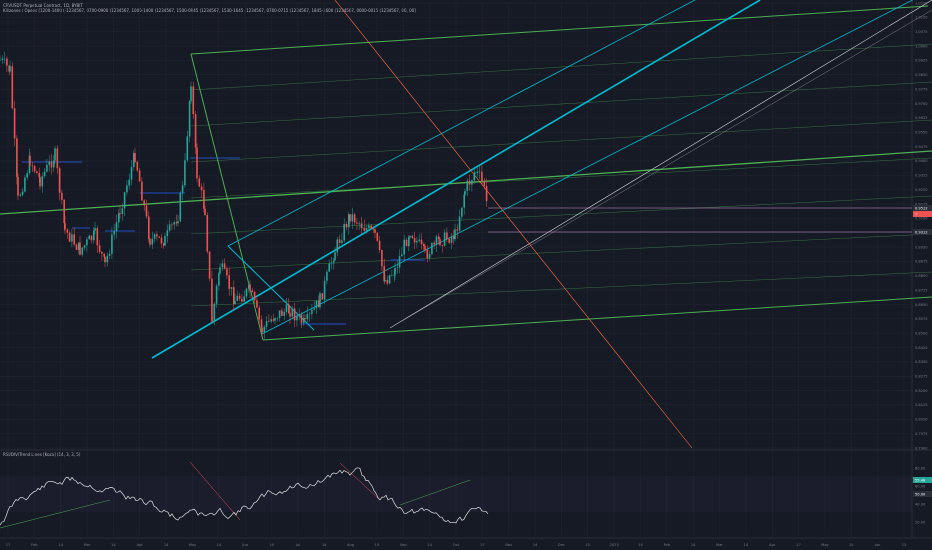 Image resolution: width=932 pixels, height=550 pixels. I want to click on price-tick-label: 0.8050, so click(921, 420).